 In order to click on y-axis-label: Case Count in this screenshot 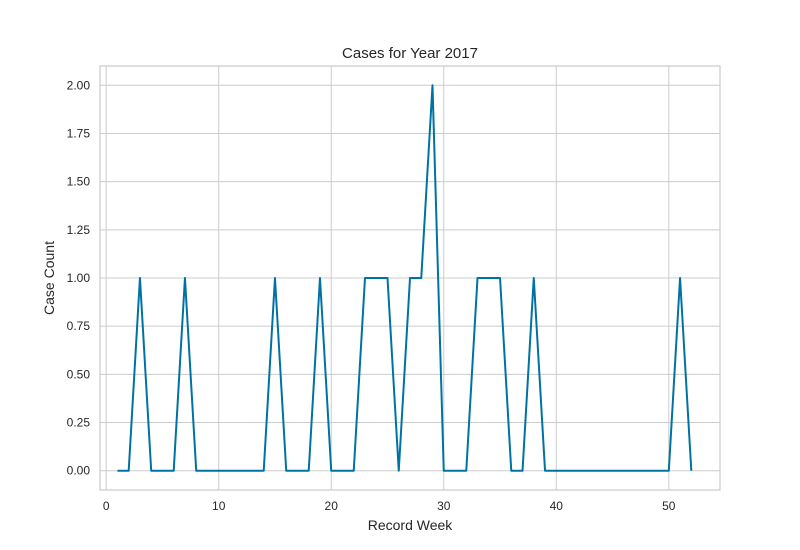, I will do `click(49, 278)`.